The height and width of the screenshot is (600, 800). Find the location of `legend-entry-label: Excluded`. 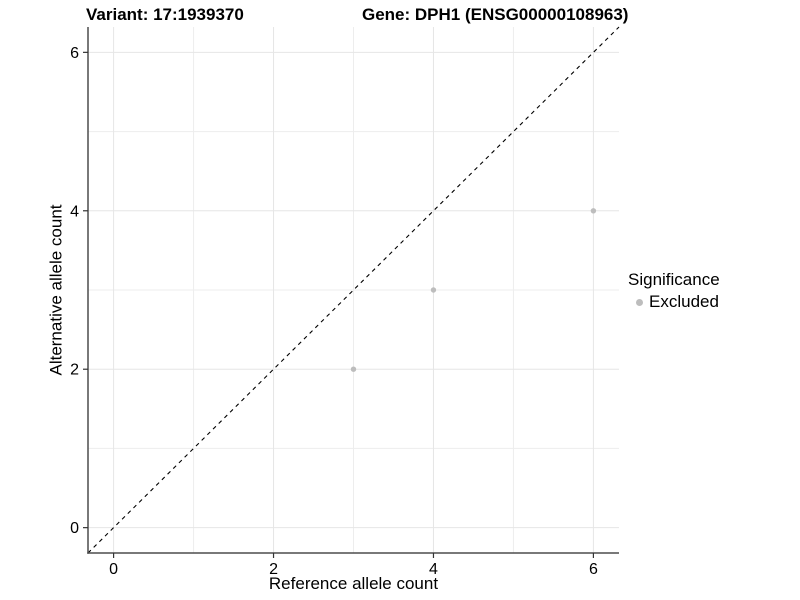

legend-entry-label: Excluded is located at coordinates (684, 301).